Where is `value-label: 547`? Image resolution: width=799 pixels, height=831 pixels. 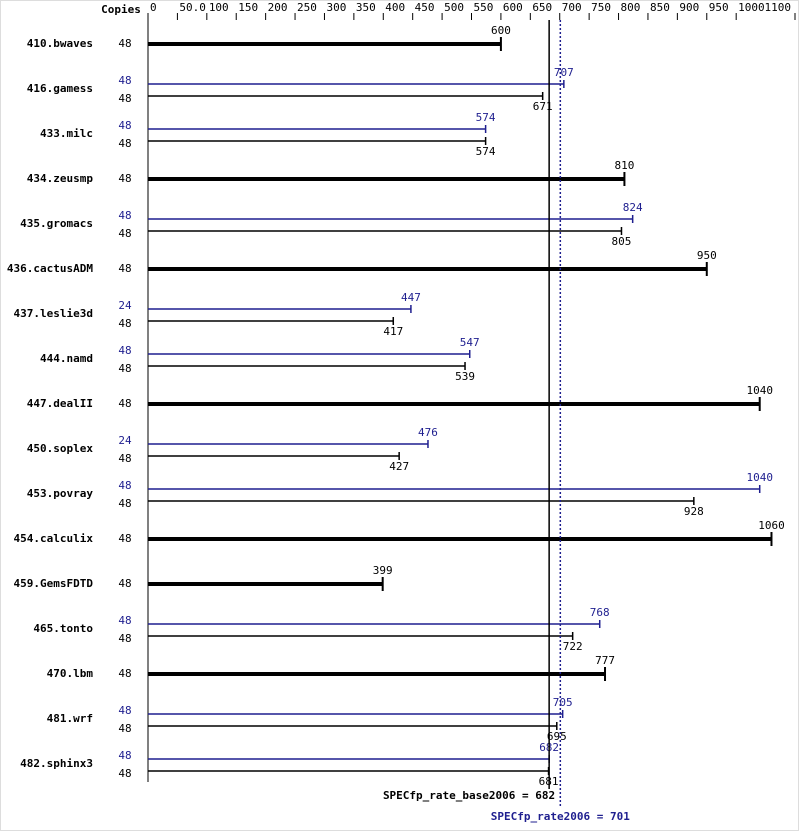 value-label: 547 is located at coordinates (470, 342).